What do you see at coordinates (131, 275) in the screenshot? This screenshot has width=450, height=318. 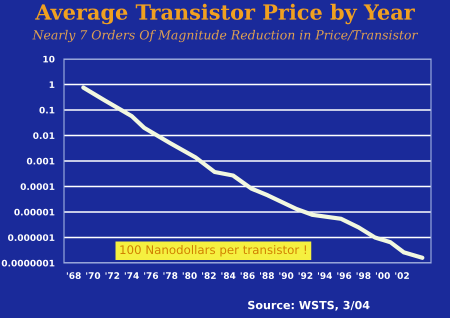 I see `x-tick-label: '74` at bounding box center [131, 275].